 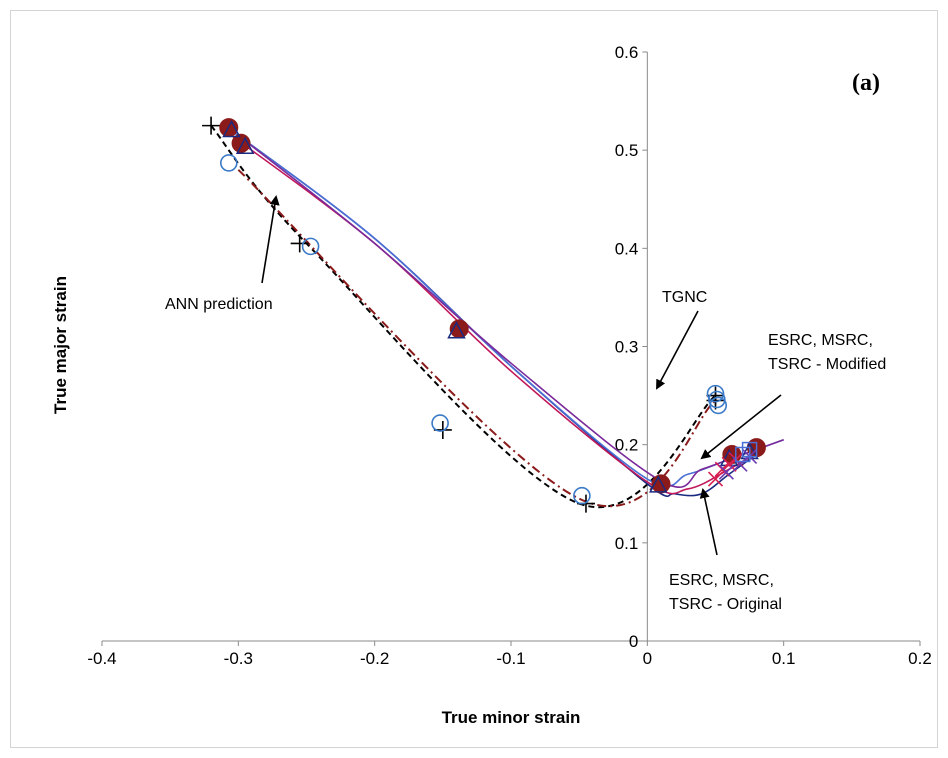 I want to click on y-tick-label: 0.1, so click(x=627, y=543).